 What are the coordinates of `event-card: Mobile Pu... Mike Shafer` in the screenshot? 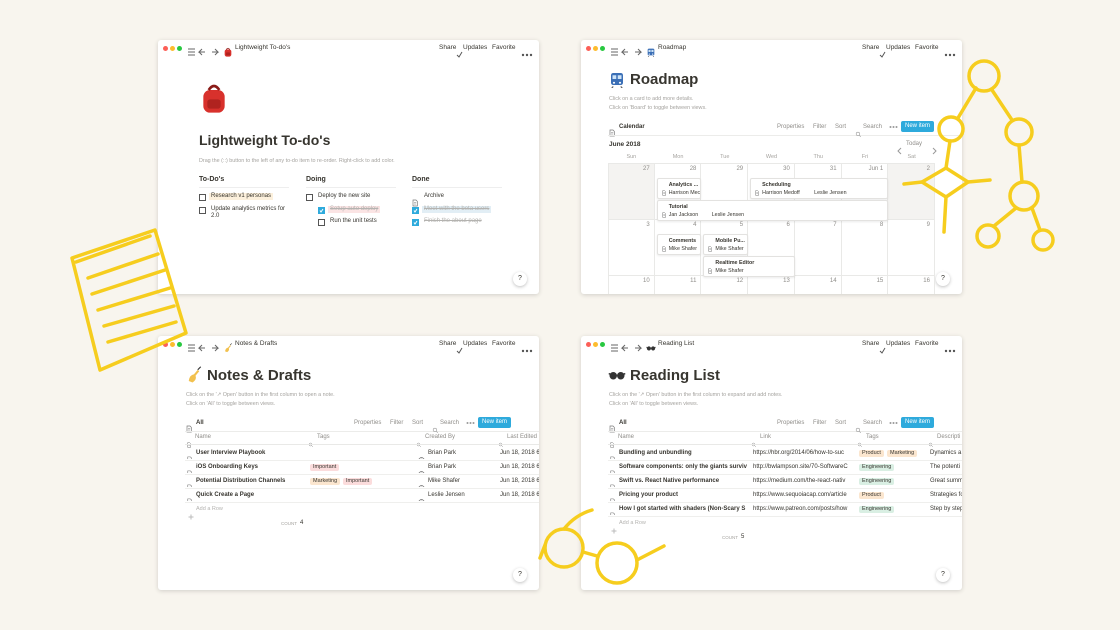 It's located at (726, 244).